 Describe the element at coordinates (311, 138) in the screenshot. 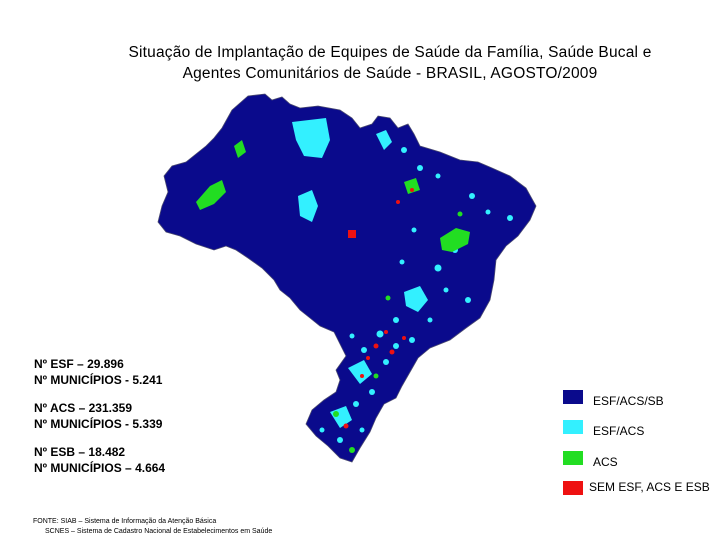

I see `cyan-patch-roraima` at that location.